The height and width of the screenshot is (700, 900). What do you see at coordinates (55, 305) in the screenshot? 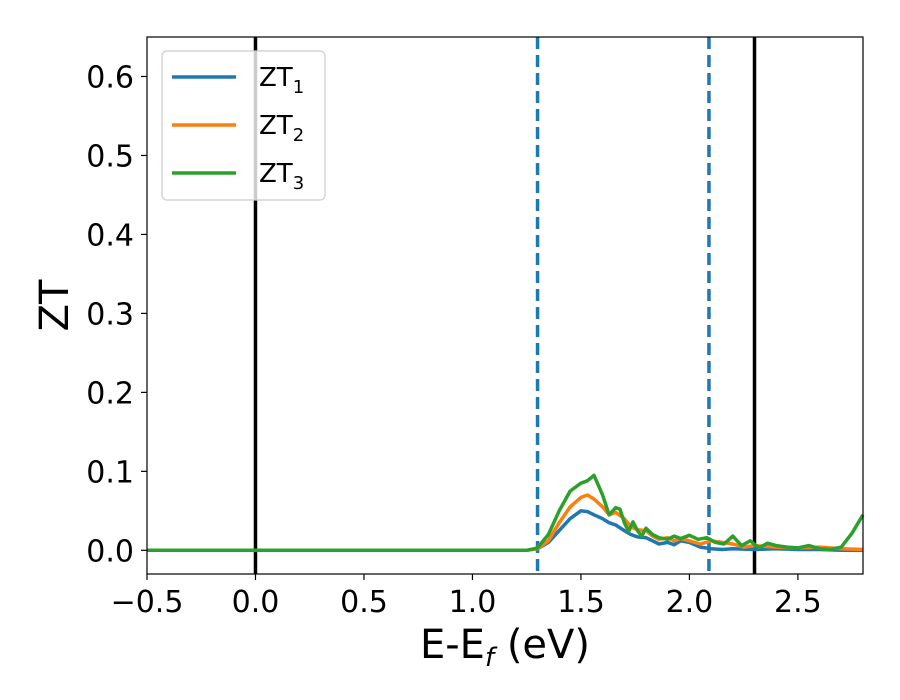
I see `y-axis-label: ZT` at bounding box center [55, 305].